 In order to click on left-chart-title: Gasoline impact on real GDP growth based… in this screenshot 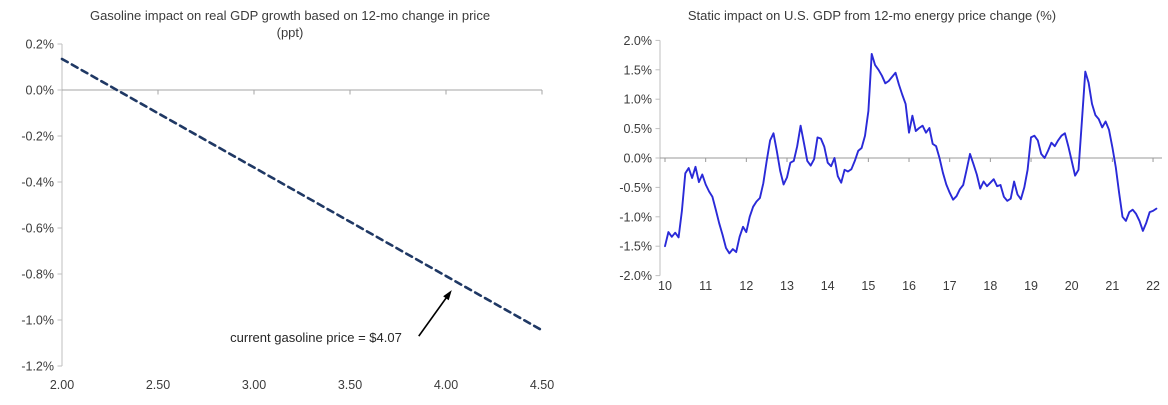, I will do `click(290, 24)`.